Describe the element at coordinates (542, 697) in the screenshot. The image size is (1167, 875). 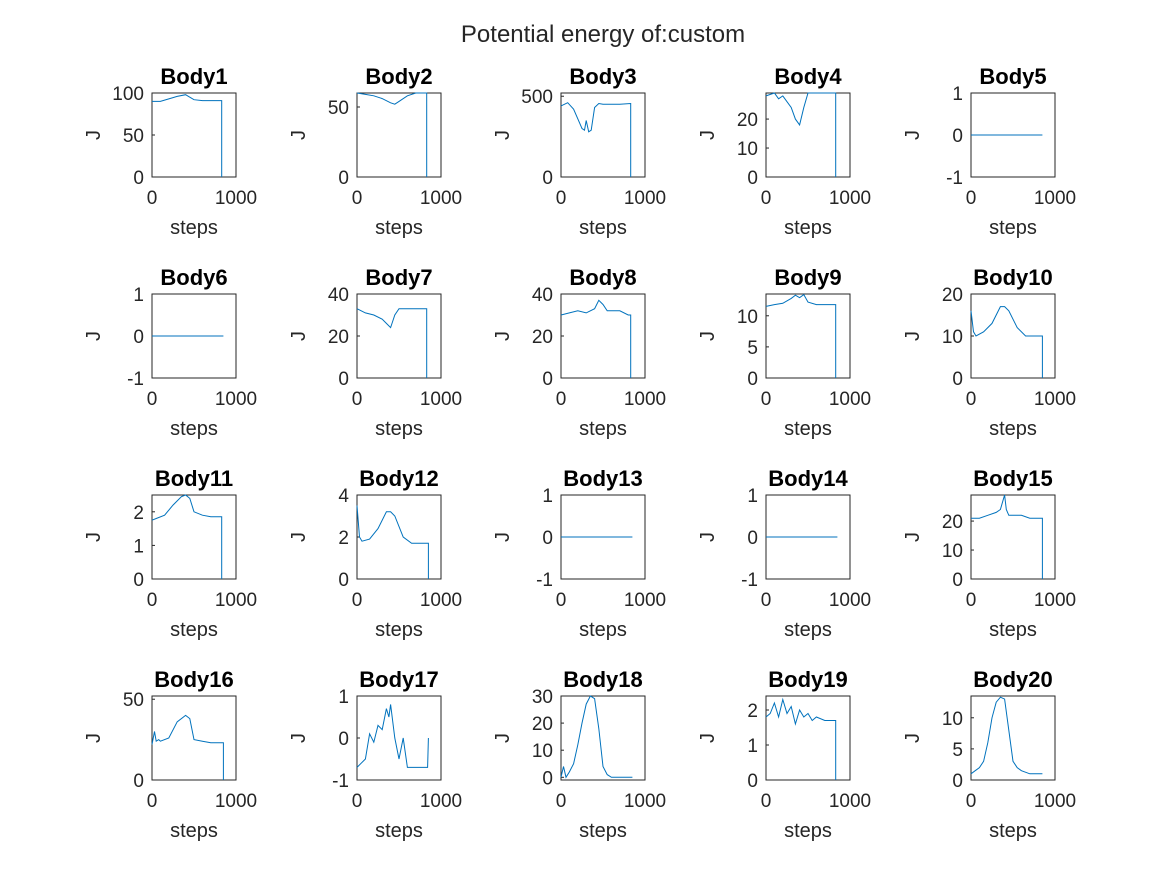
I see `y-tick-label: 30` at that location.